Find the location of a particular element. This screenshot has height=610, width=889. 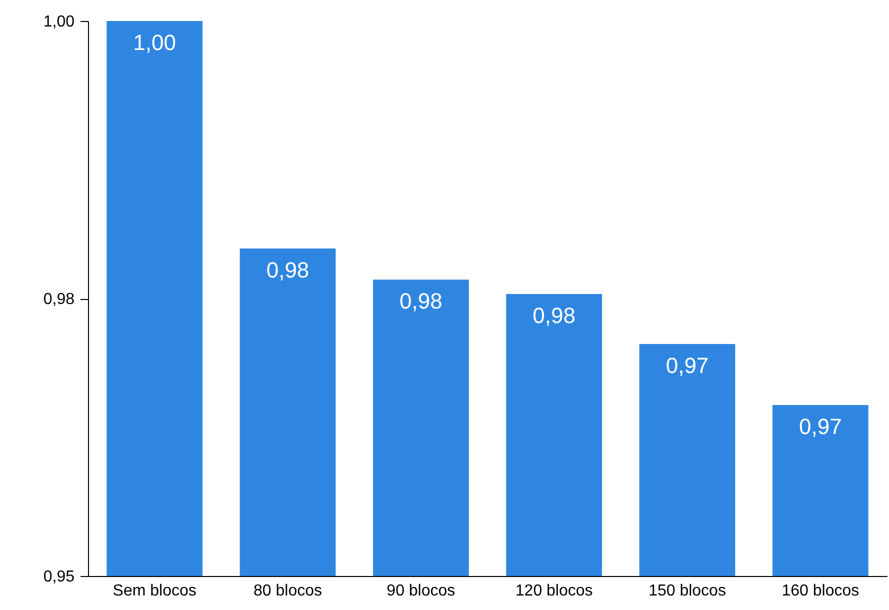

x-tick-label: 80 blocos is located at coordinates (288, 591).